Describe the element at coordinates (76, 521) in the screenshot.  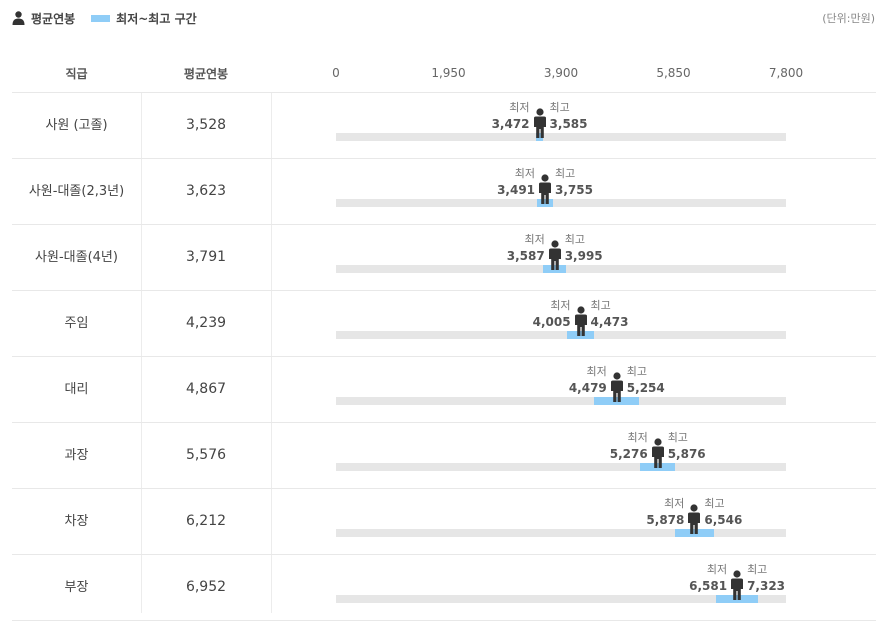
I see `rank-cell: 차장` at that location.